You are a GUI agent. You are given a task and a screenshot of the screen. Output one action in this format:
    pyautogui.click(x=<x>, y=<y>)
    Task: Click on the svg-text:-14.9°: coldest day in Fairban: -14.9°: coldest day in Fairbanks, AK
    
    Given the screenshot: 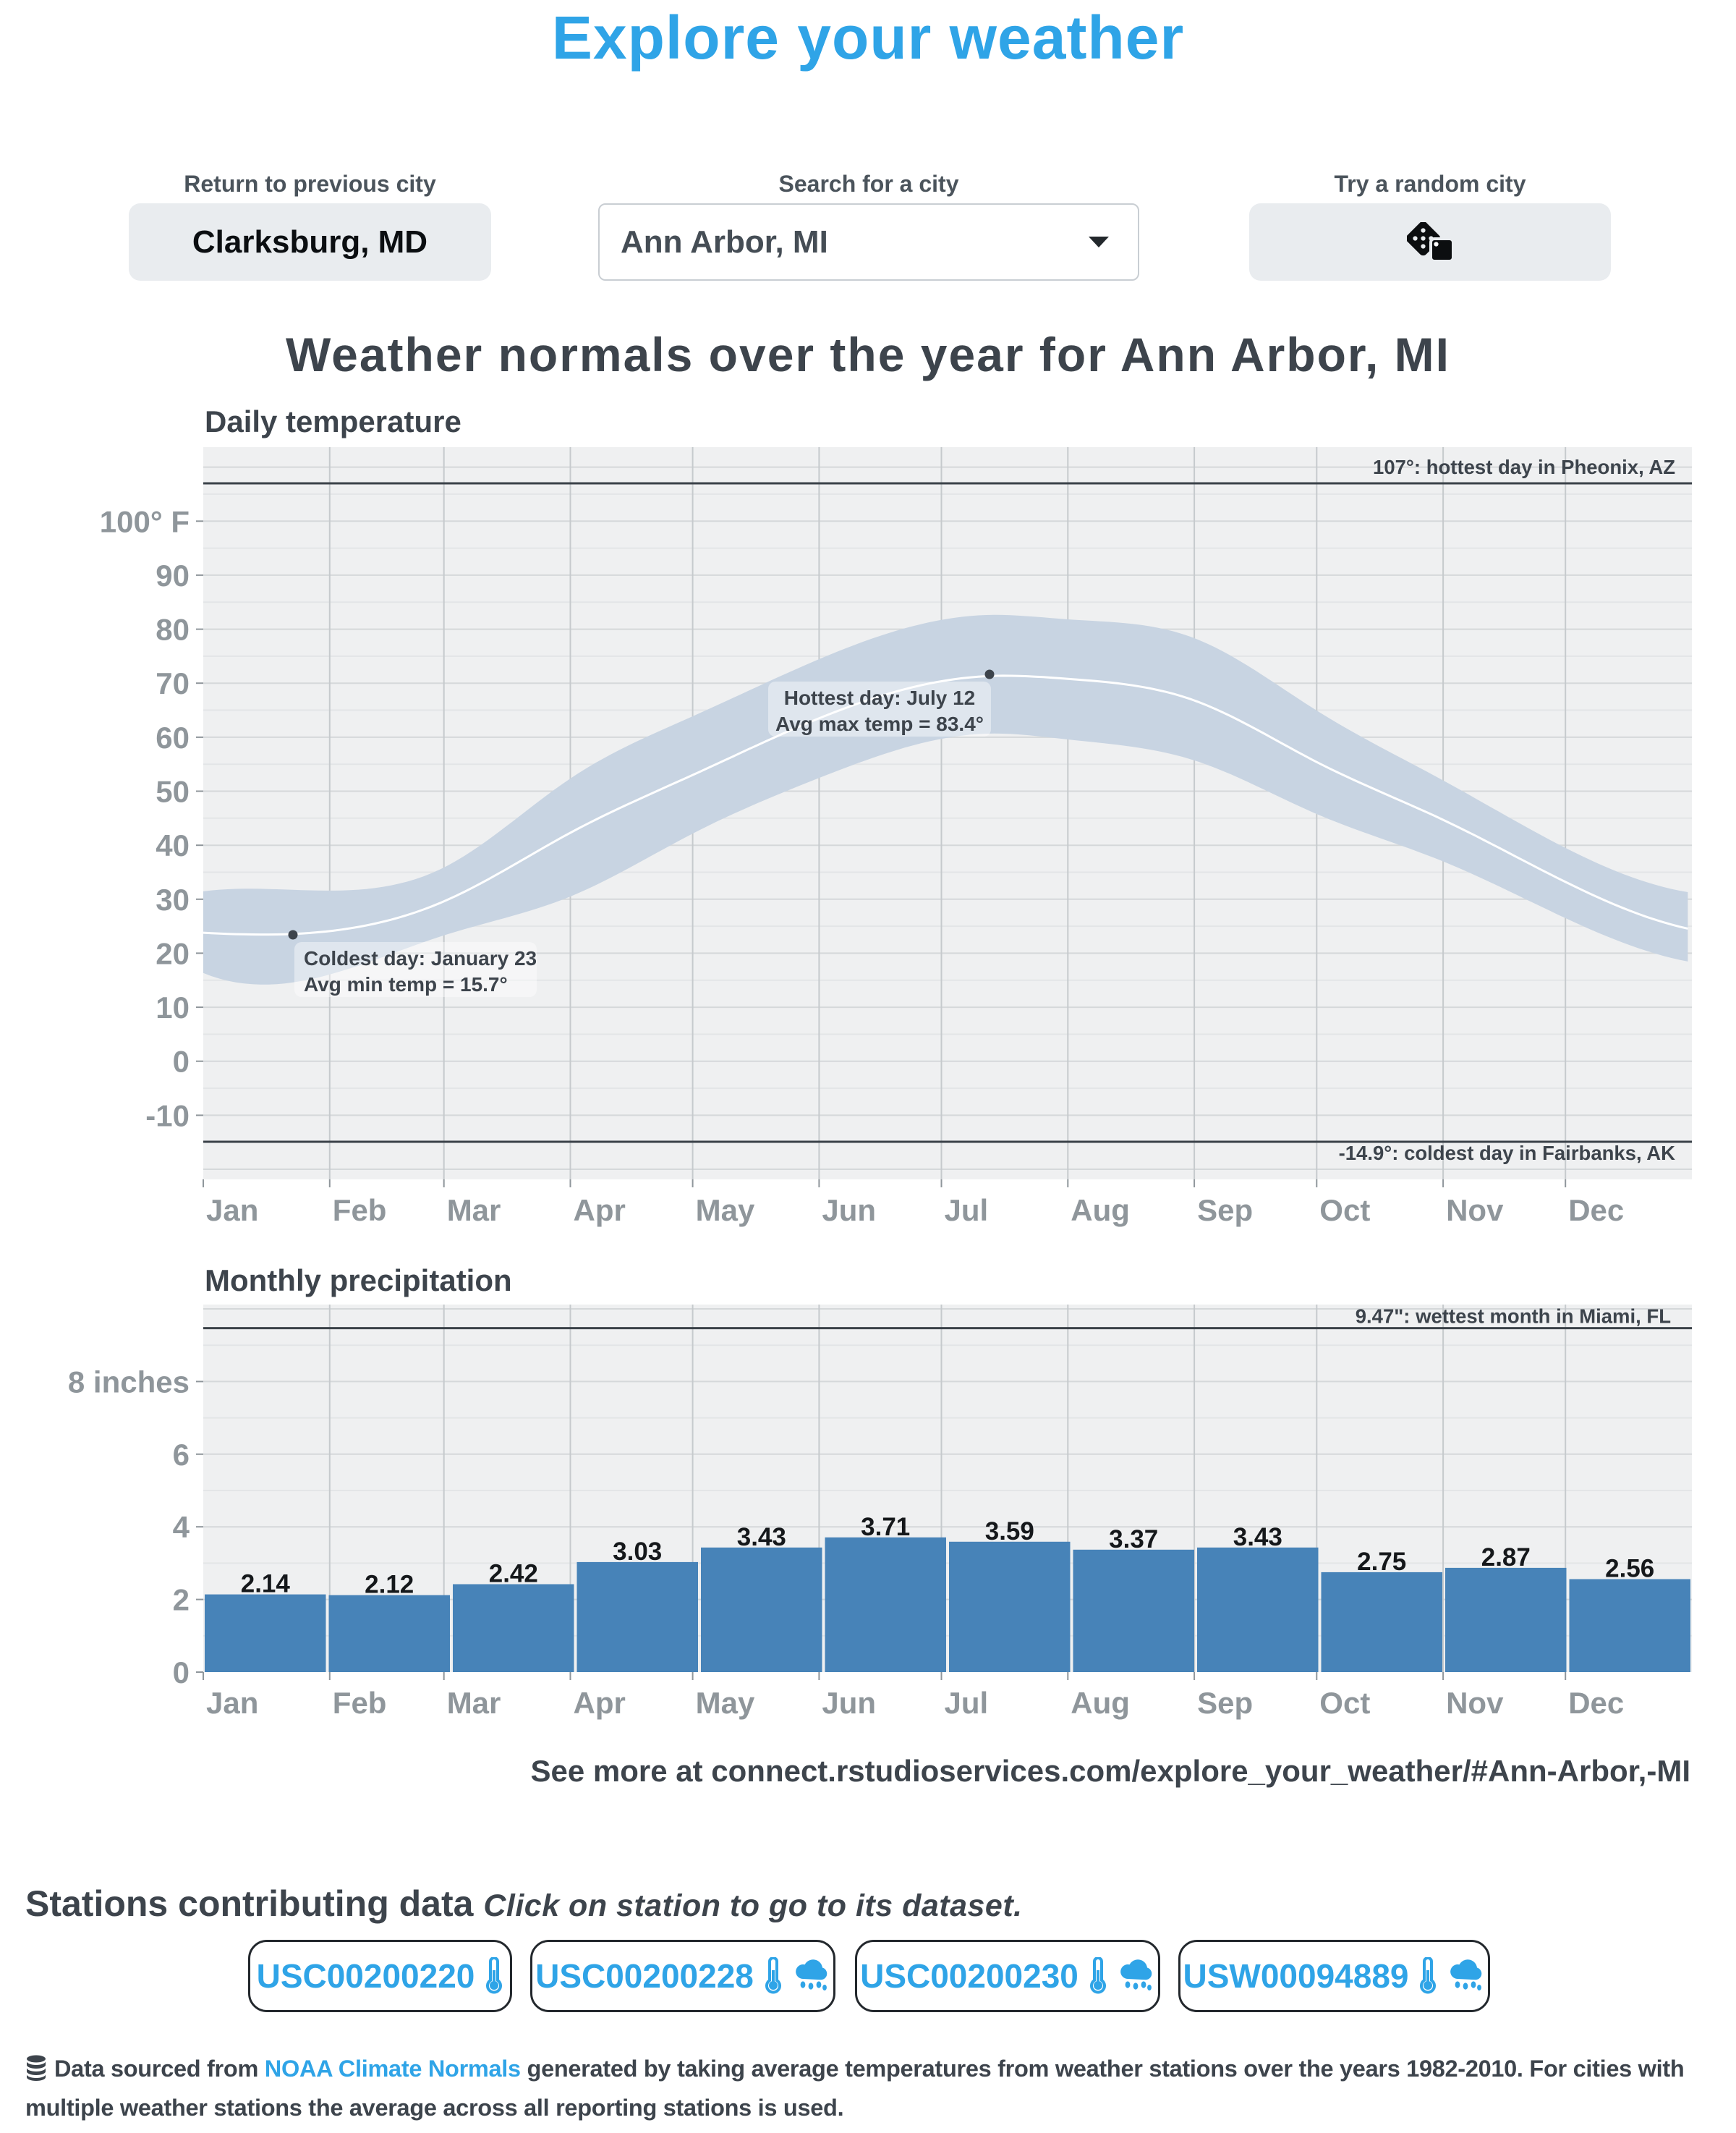 What is the action you would take?
    pyautogui.click(x=1508, y=1153)
    